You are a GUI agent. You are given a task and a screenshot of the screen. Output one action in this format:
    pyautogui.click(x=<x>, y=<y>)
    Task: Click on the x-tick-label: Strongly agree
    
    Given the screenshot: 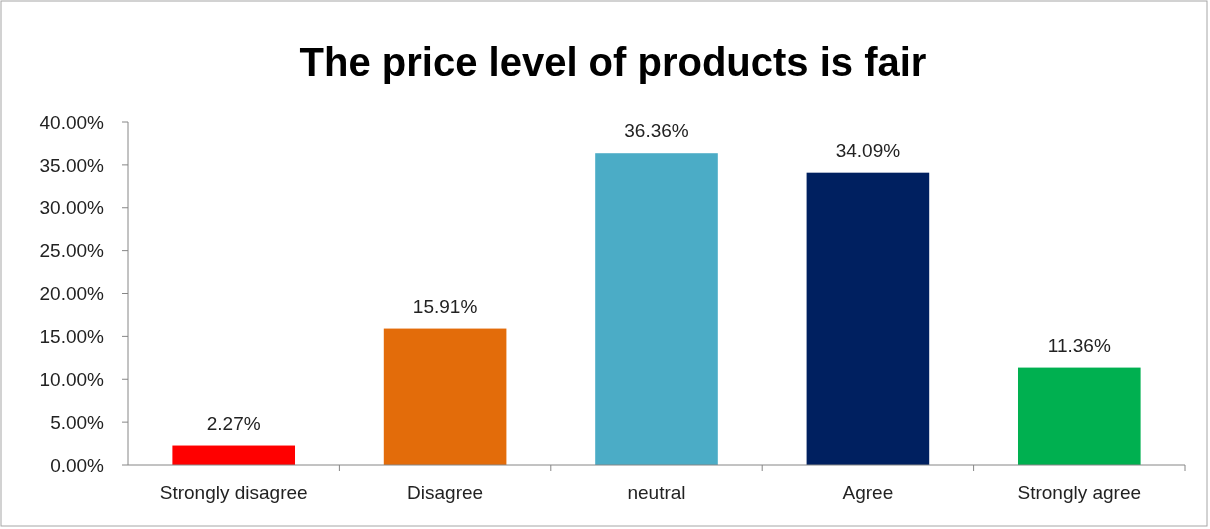 What is the action you would take?
    pyautogui.click(x=1079, y=492)
    